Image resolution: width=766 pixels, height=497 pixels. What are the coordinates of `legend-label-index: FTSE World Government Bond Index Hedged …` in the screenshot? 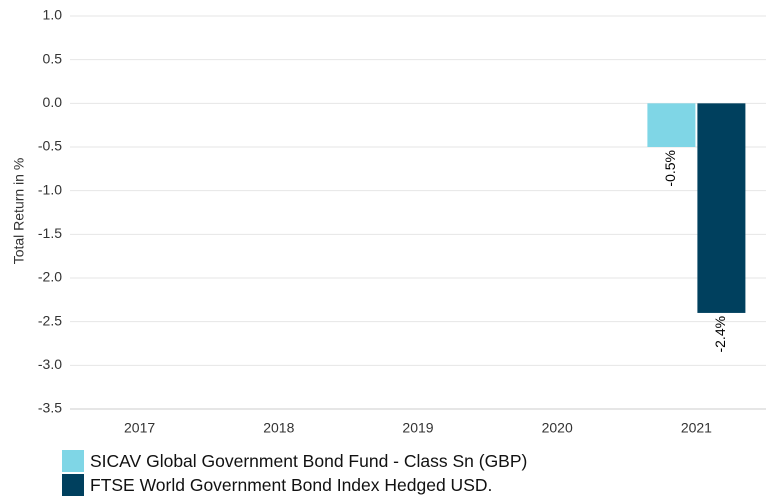 It's located at (291, 484).